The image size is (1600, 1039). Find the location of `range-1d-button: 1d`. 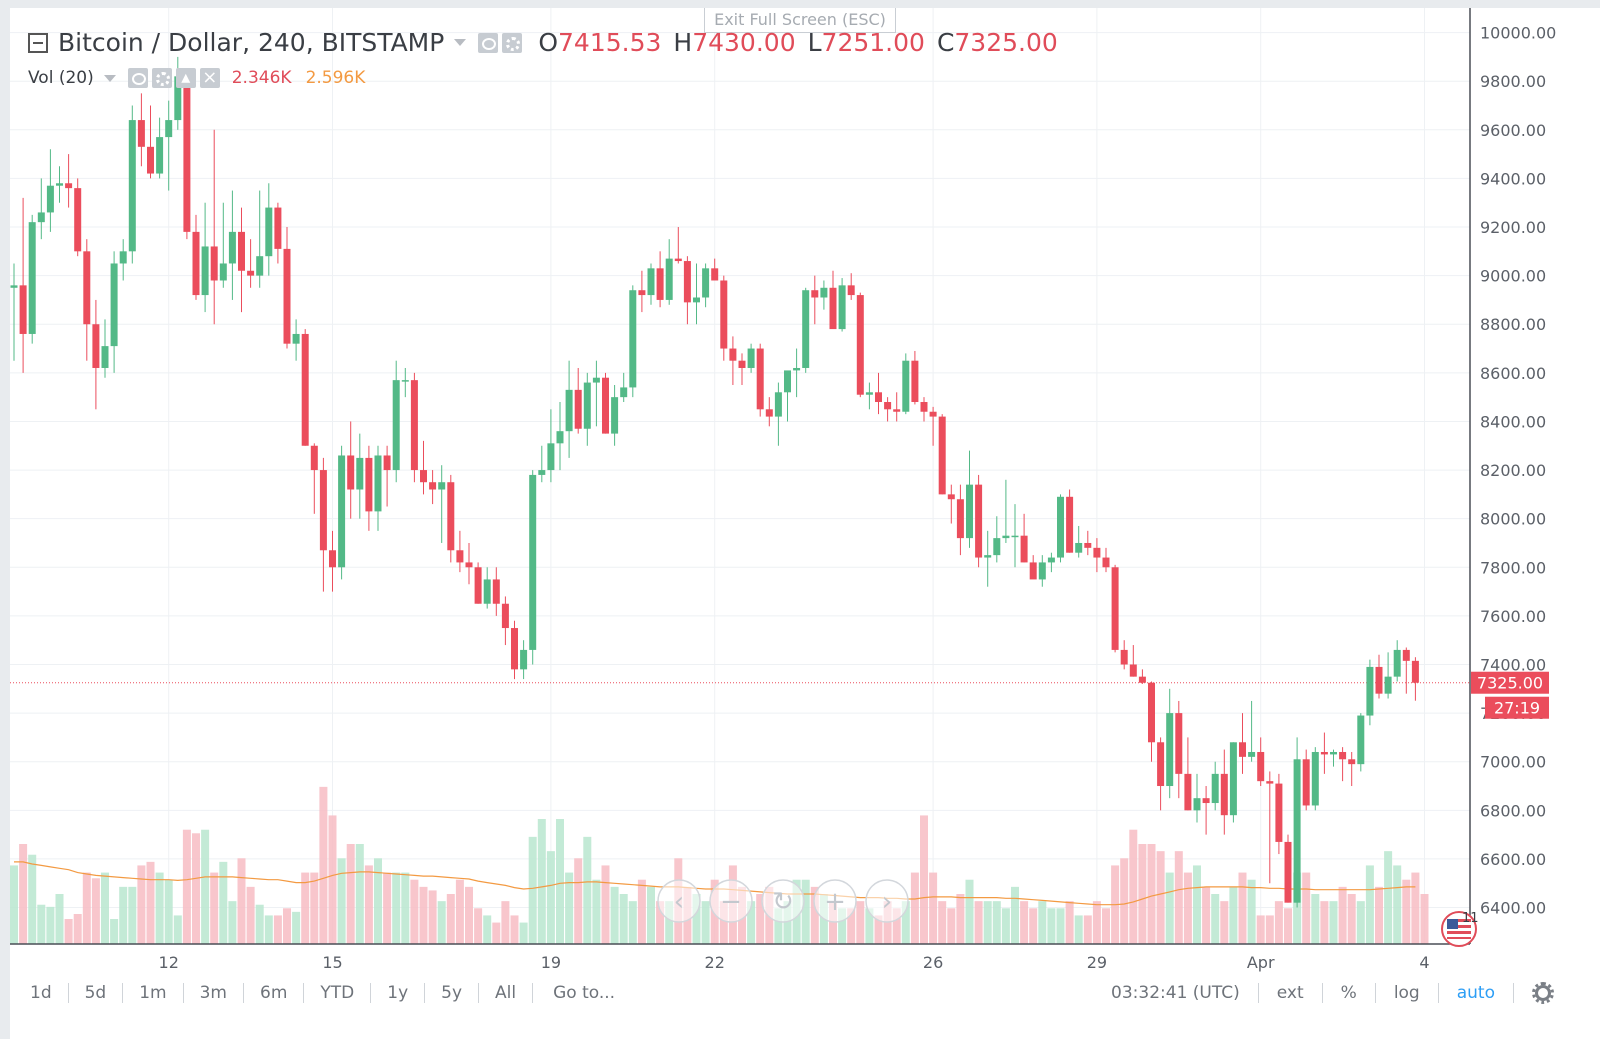

range-1d-button: 1d is located at coordinates (39, 993).